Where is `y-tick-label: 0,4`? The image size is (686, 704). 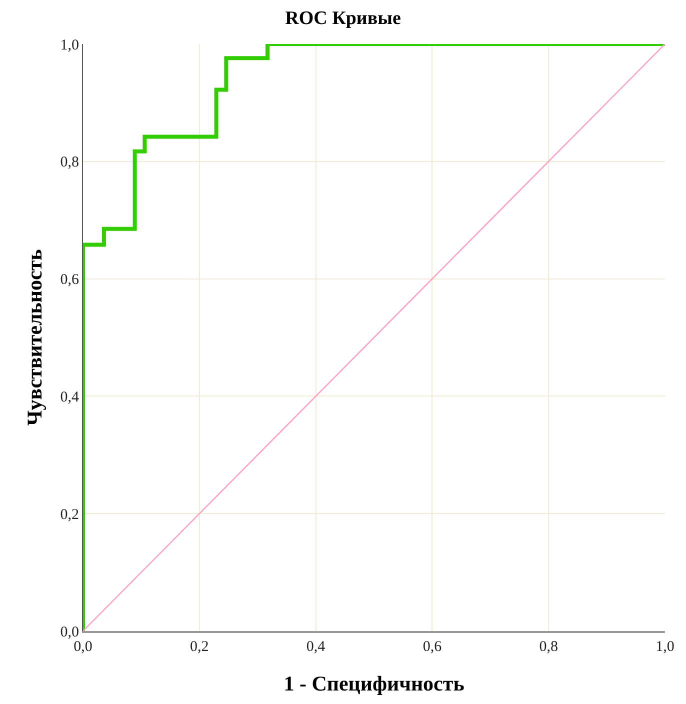 y-tick-label: 0,4 is located at coordinates (70, 397).